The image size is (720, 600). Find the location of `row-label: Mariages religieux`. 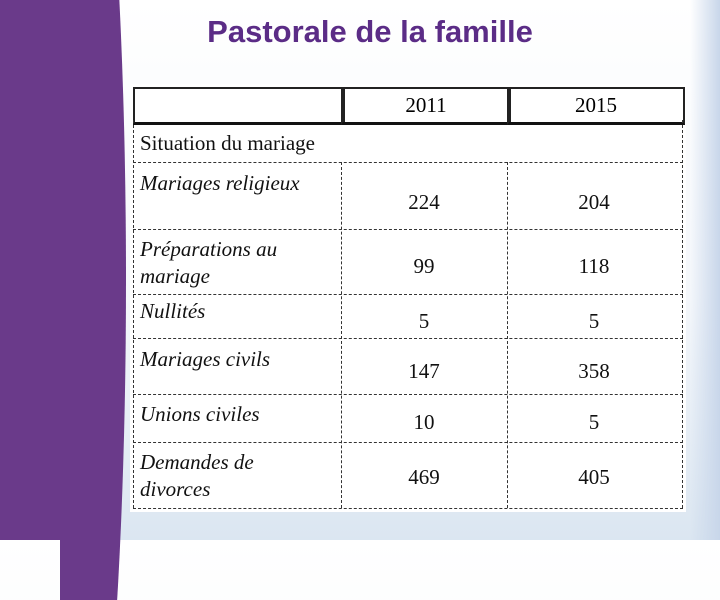

row-label: Mariages religieux is located at coordinates (220, 183).